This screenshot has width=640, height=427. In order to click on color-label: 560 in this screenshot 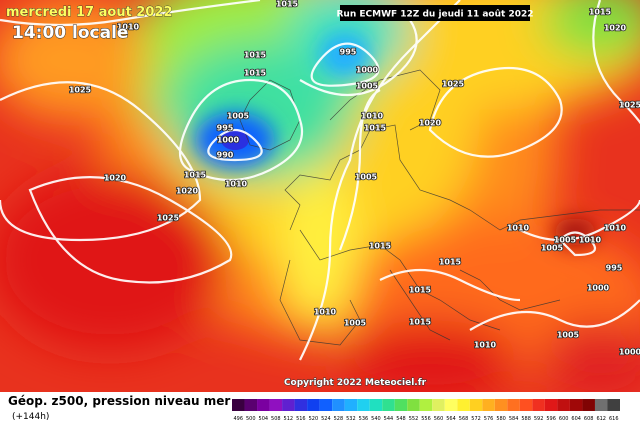, I will do `click(439, 419)`.